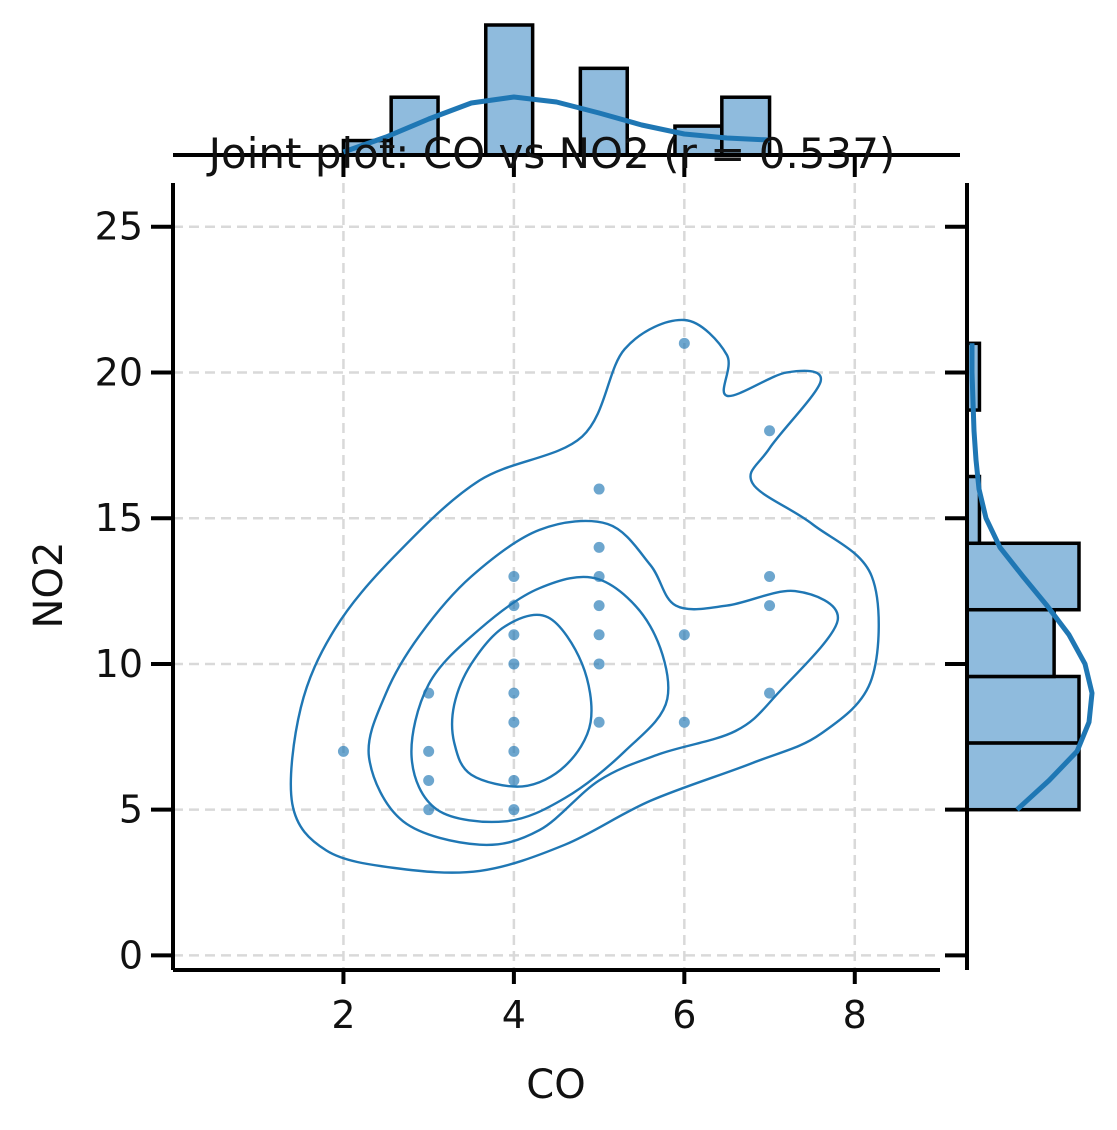 This screenshot has height=1130, width=1117. I want to click on y-tick-label: 10, so click(119, 664).